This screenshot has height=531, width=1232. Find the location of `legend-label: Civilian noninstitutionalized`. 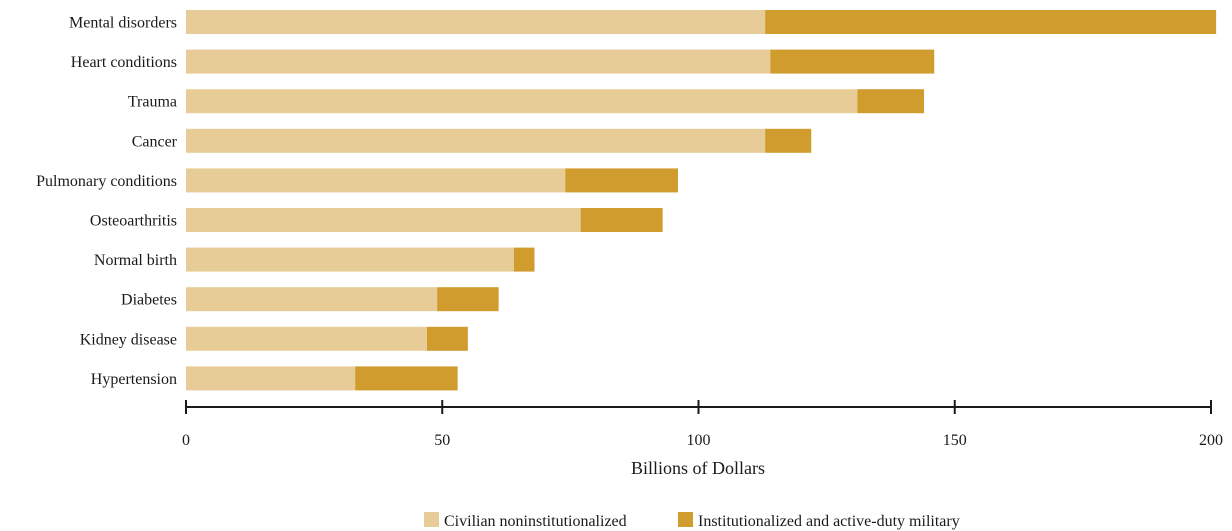

legend-label: Civilian noninstitutionalized is located at coordinates (535, 521).